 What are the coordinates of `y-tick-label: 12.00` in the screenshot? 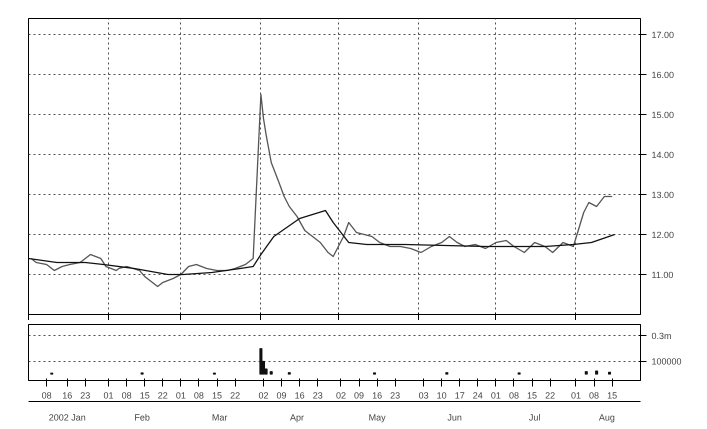 It's located at (663, 235).